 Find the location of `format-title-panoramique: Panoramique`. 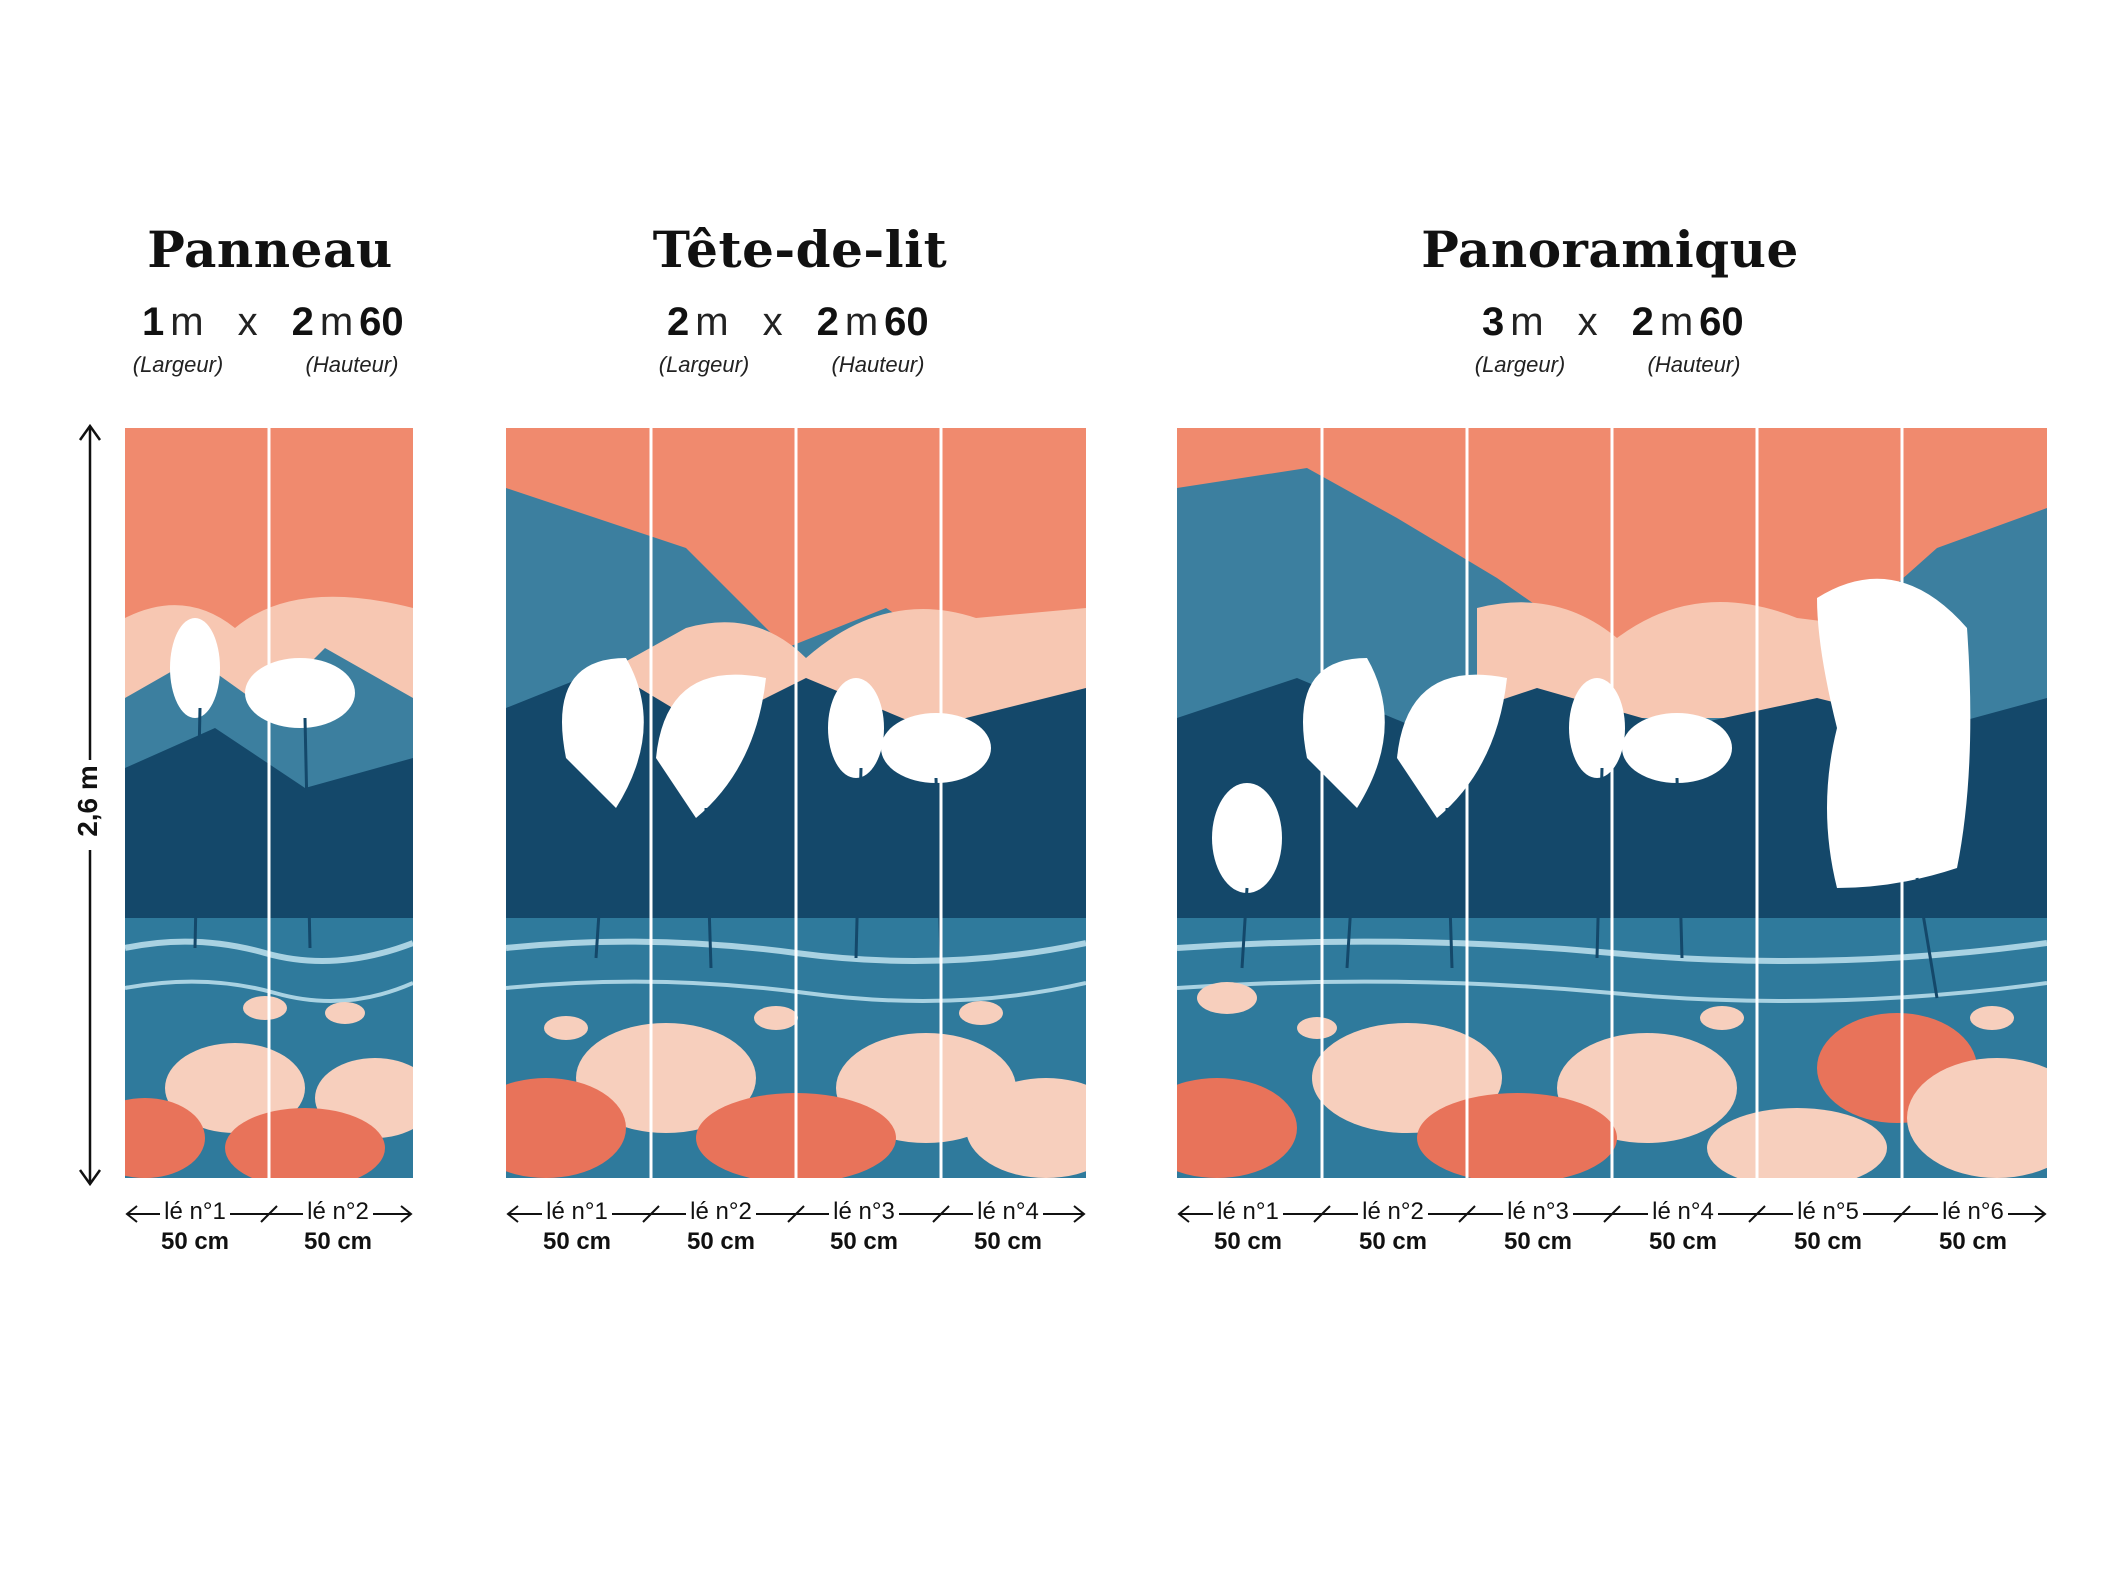

format-title-panoramique: Panoramique is located at coordinates (1610, 249).